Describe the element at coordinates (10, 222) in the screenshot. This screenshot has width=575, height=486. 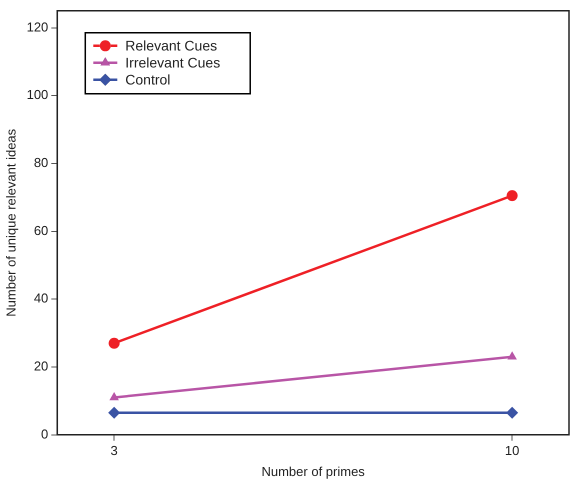
I see `y-axis-title: Number of unique relevant ideas` at that location.